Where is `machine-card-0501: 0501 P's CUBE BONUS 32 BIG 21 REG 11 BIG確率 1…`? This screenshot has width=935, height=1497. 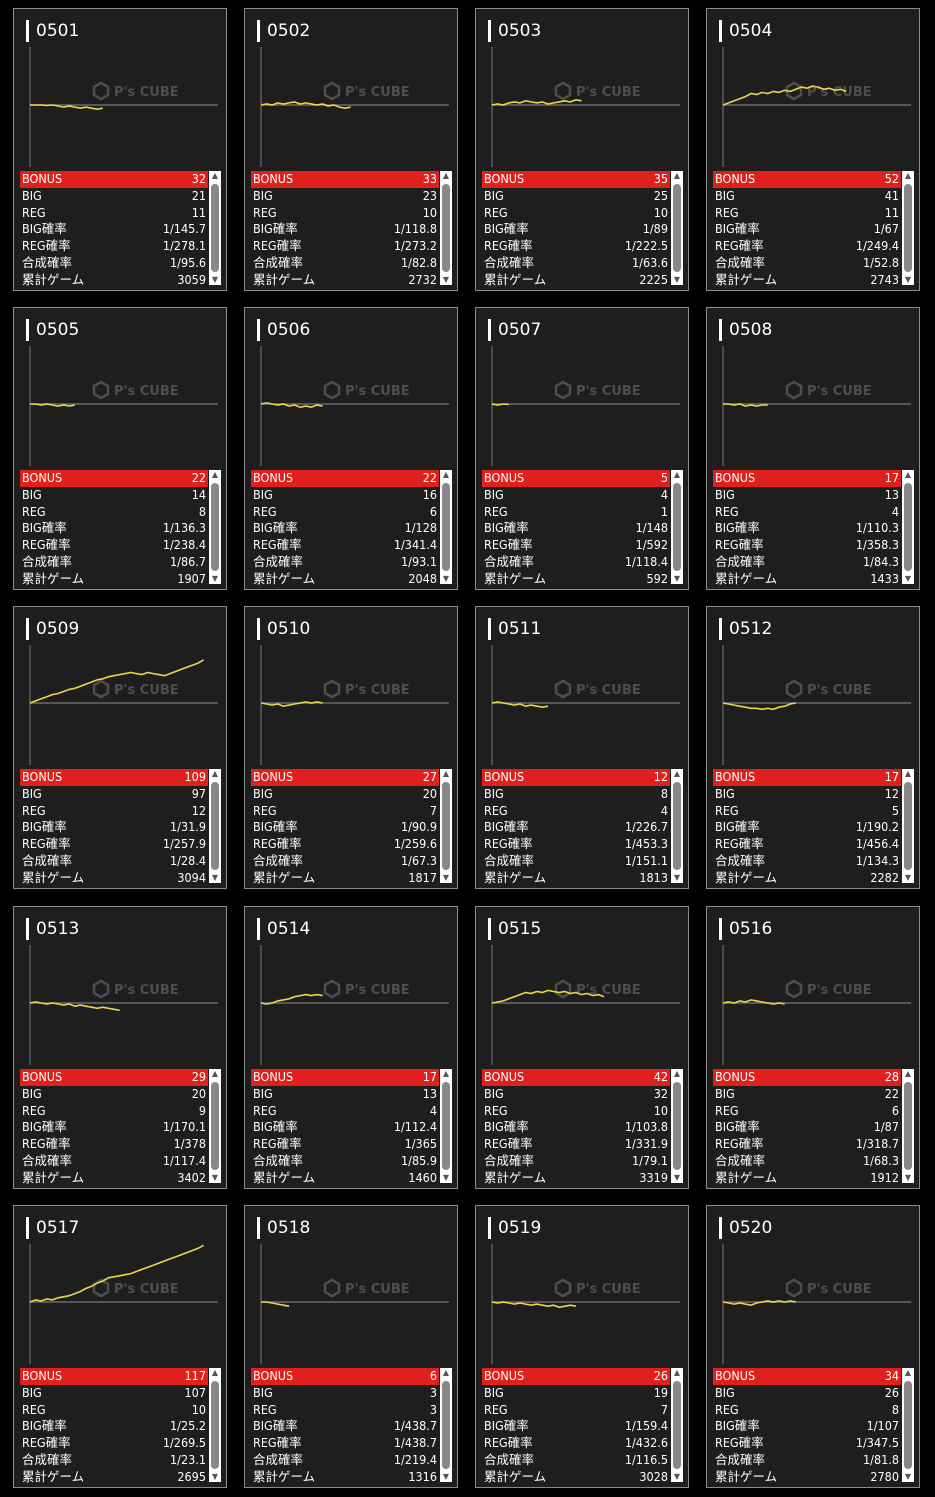 machine-card-0501: 0501 P's CUBE BONUS 32 BIG 21 REG 11 BIG確率 1… is located at coordinates (120, 149).